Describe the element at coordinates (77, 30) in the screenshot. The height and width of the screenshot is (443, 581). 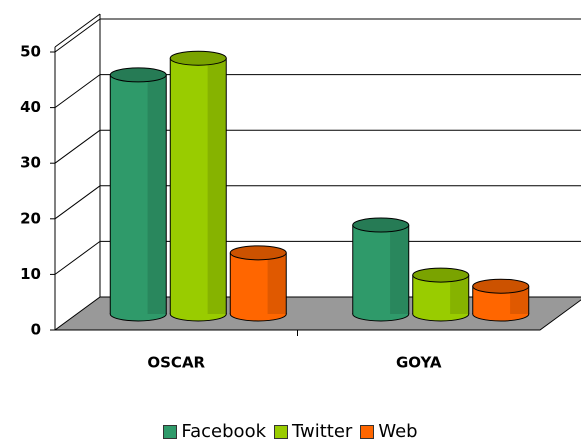
I see `wall-edge` at that location.